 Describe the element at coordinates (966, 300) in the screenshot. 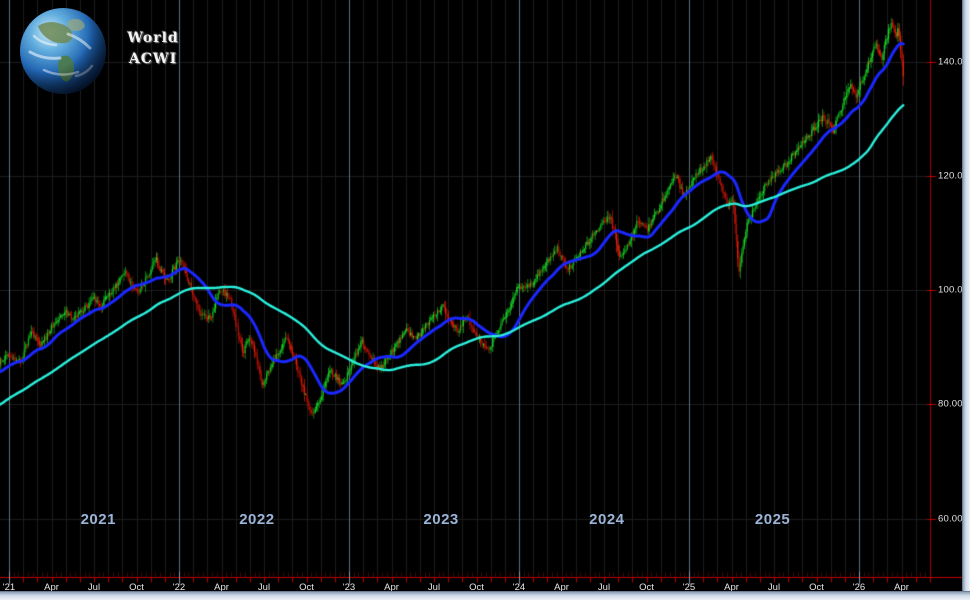

I see `window-edge-right` at that location.